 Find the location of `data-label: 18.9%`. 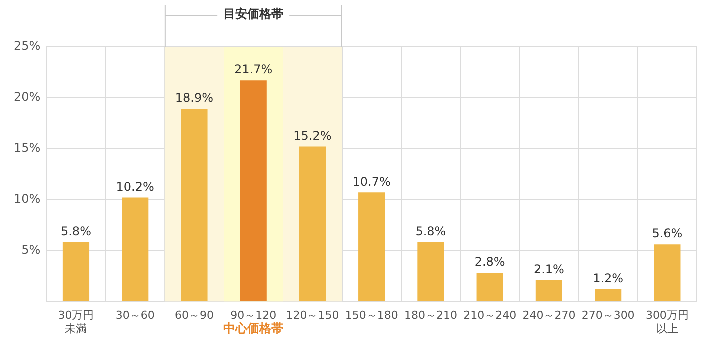

data-label: 18.9% is located at coordinates (194, 98).